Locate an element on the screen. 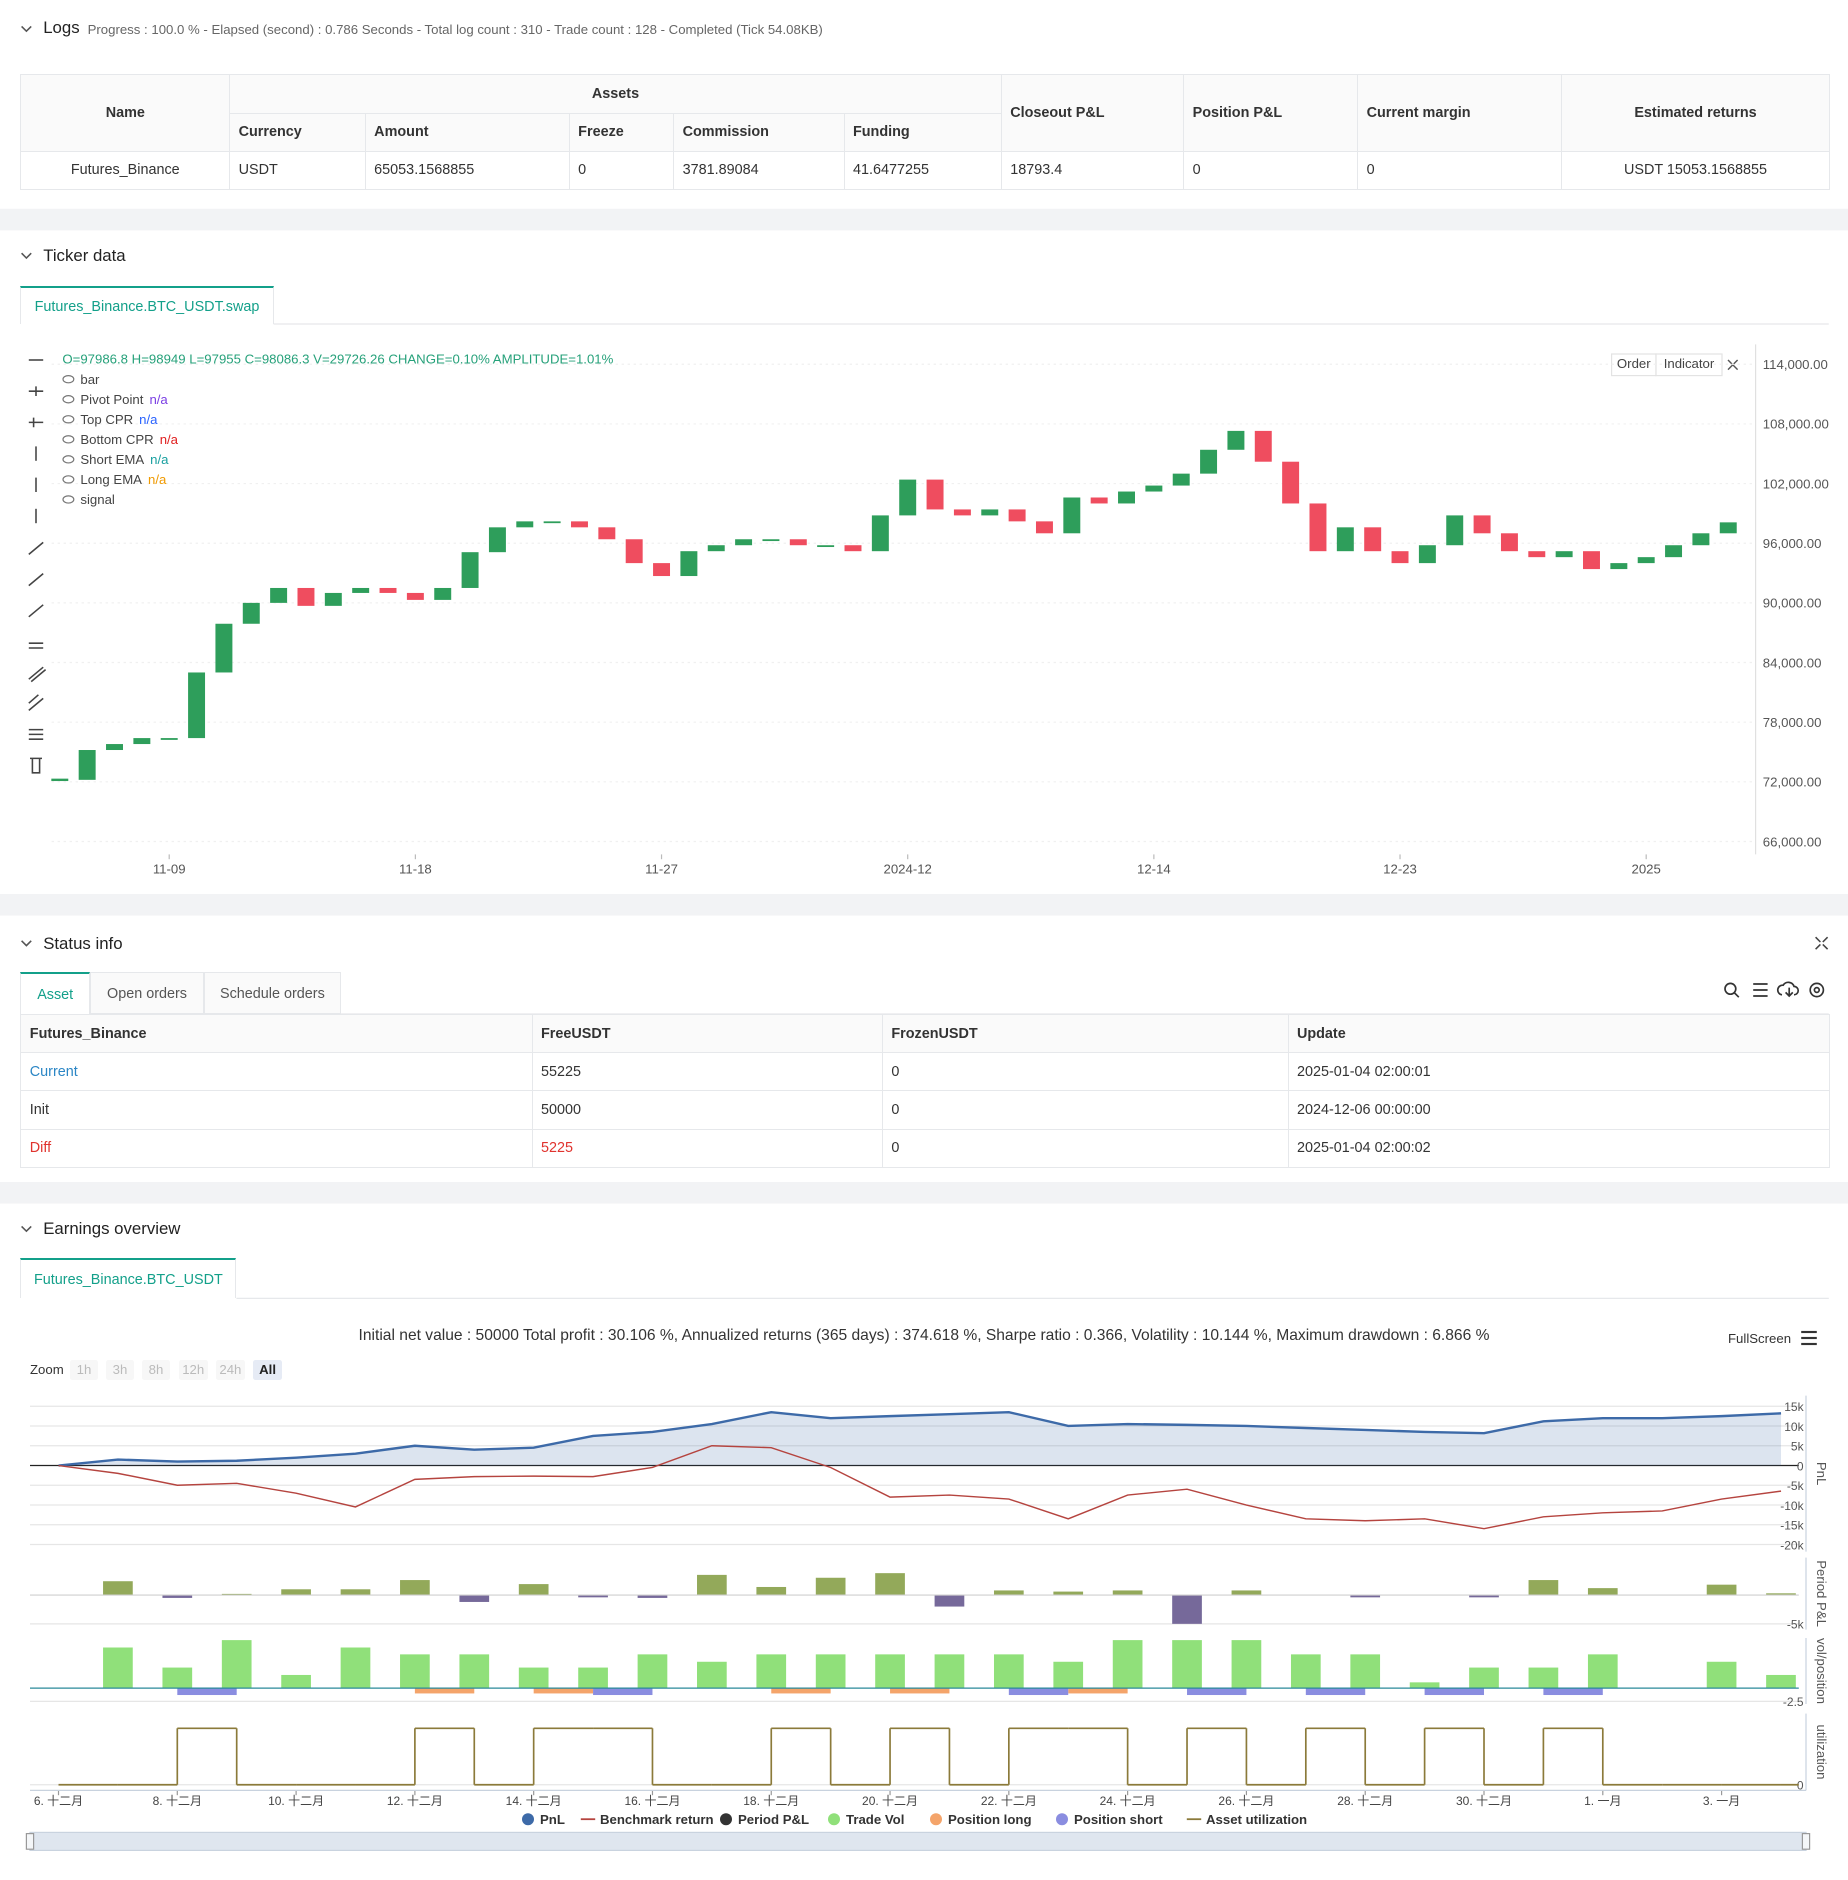 Image resolution: width=1848 pixels, height=1880 pixels. header-cell: Estimated returns is located at coordinates (1695, 113).